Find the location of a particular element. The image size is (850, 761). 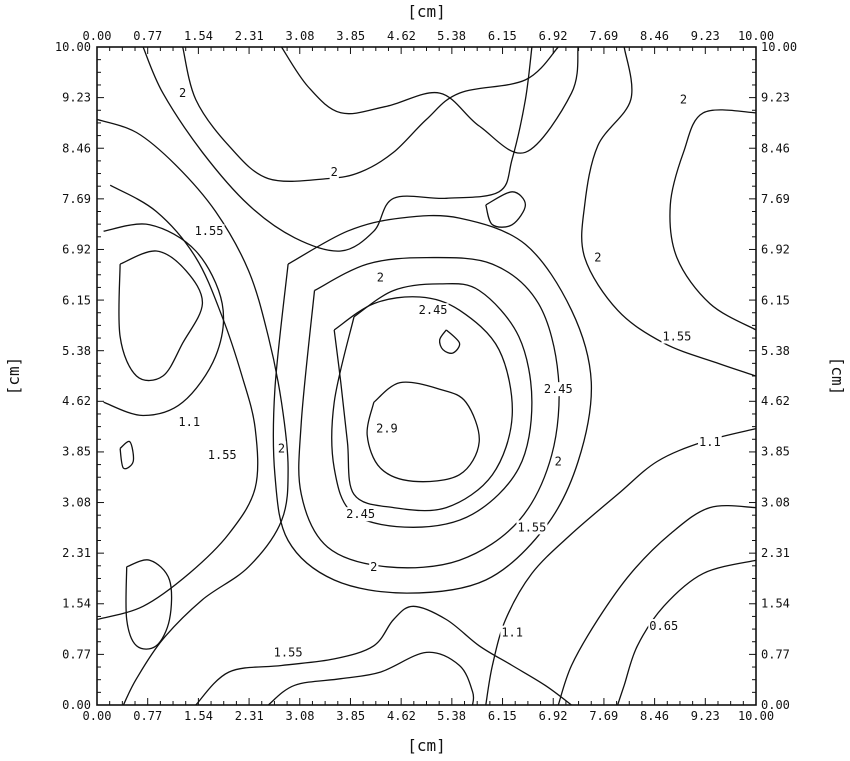

contour-label: 0.65 is located at coordinates (663, 626).